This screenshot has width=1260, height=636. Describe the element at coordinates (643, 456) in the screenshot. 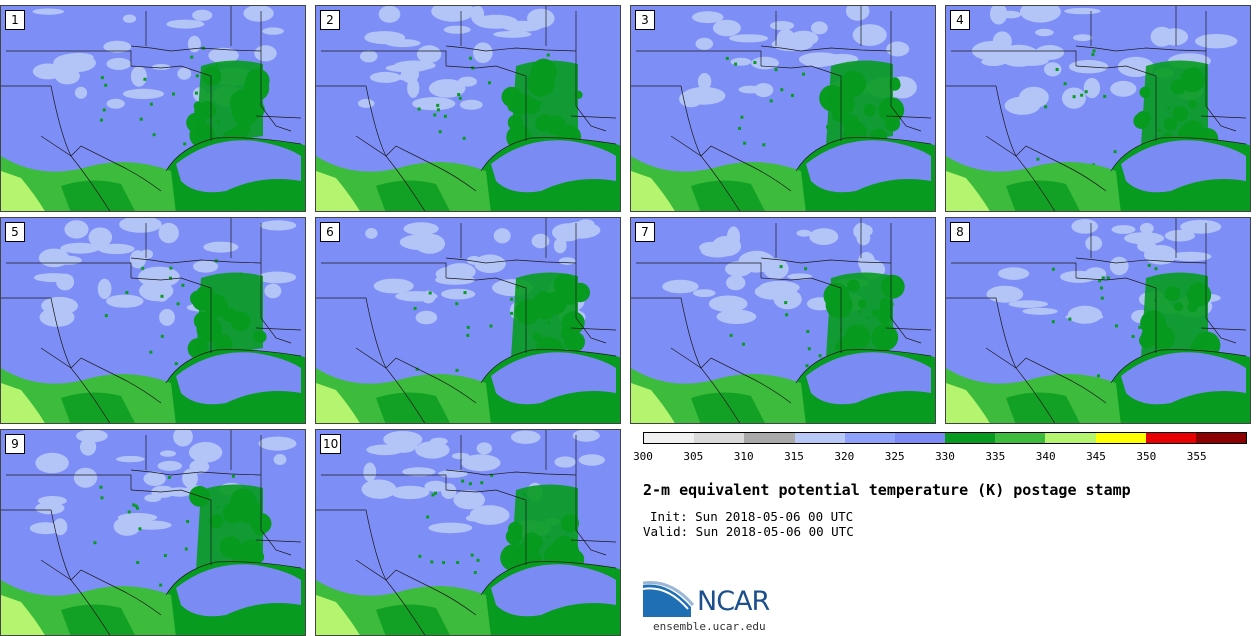

I see `colorbar-tick-label: 300` at that location.